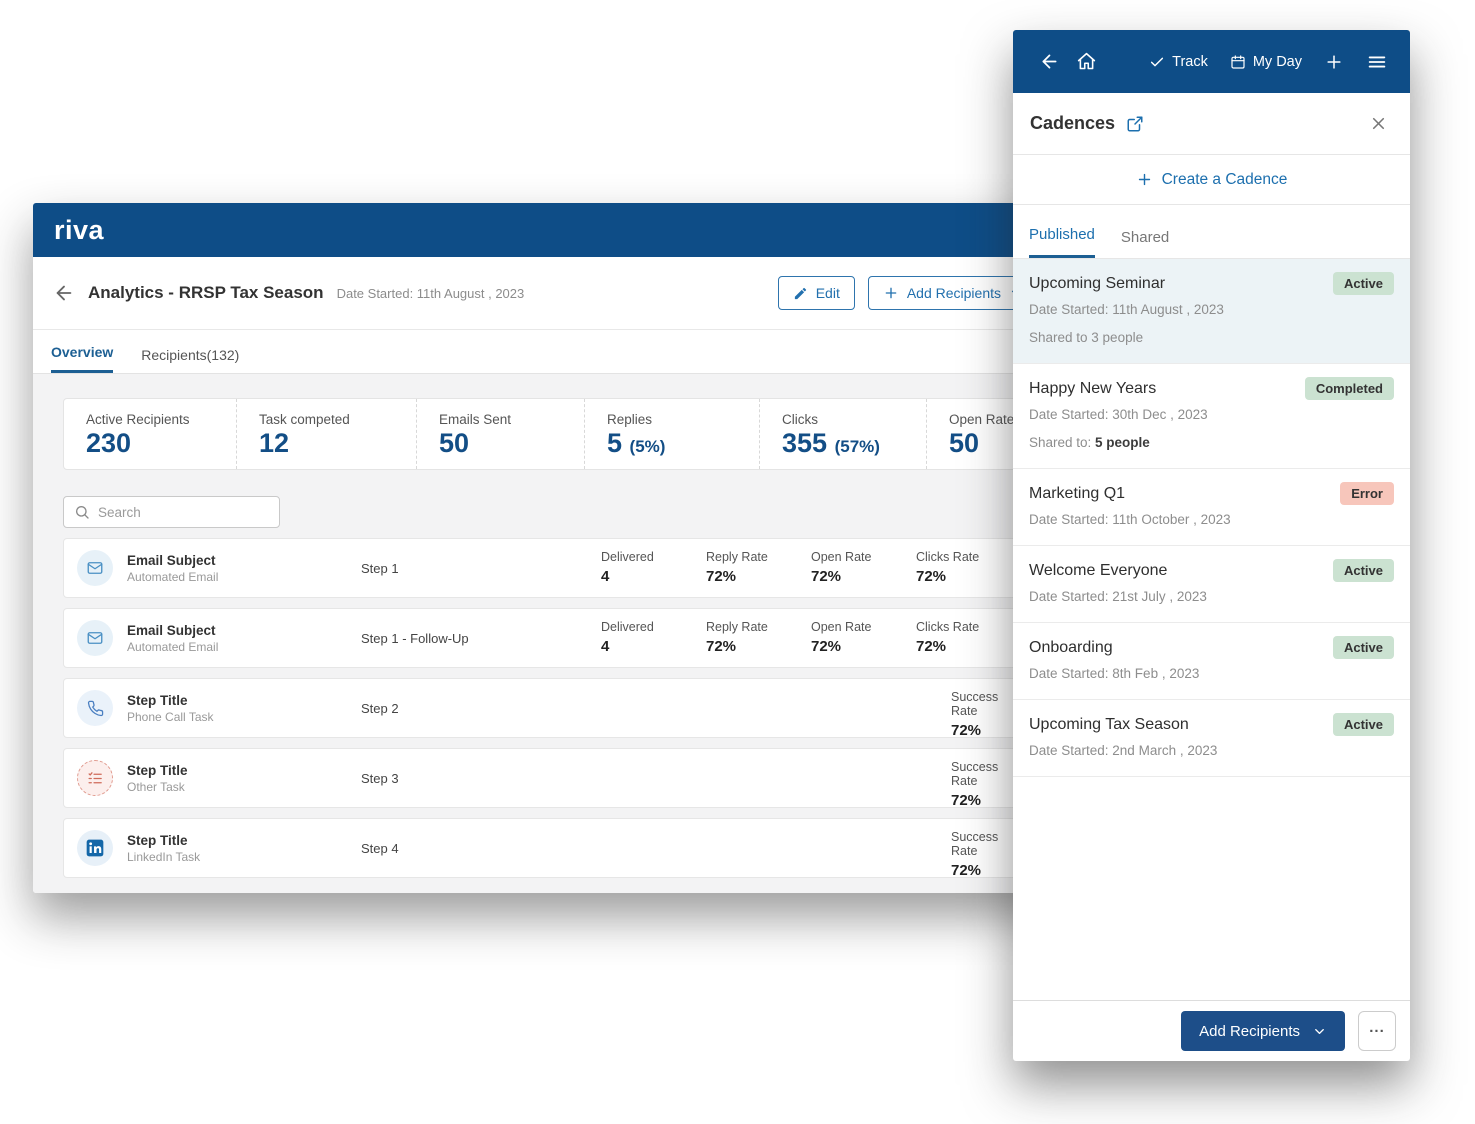 This screenshot has width=1475, height=1124. What do you see at coordinates (1238, 62) in the screenshot?
I see `calendar-icon` at bounding box center [1238, 62].